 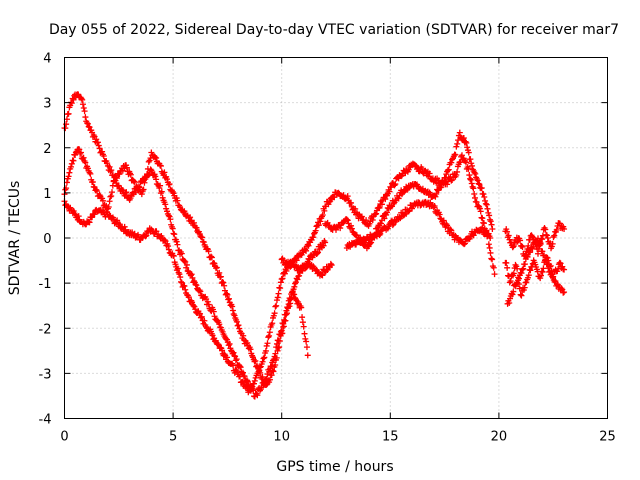 I want to click on y-tick-label: -1, so click(x=45, y=284).